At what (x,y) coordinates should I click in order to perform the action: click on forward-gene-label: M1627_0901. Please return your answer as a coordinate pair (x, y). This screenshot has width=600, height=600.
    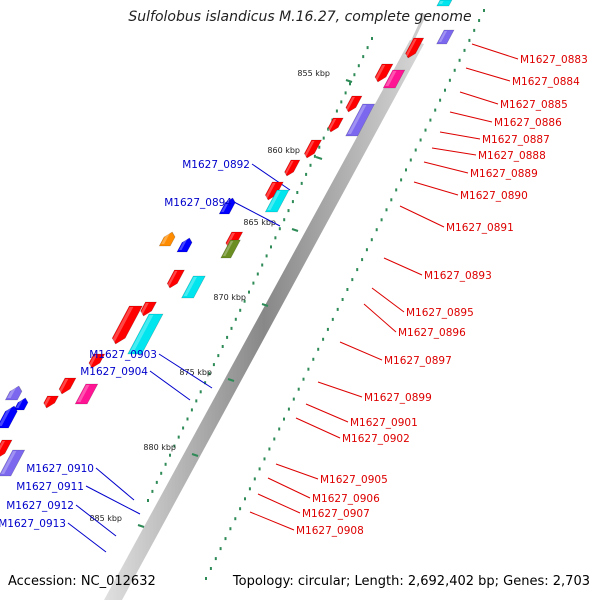
    Looking at the image, I should click on (384, 423).